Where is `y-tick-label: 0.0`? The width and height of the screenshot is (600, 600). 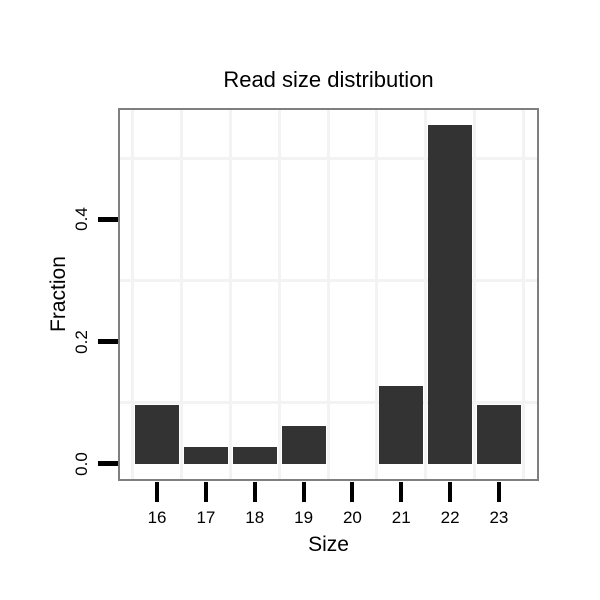 y-tick-label: 0.0 is located at coordinates (81, 464).